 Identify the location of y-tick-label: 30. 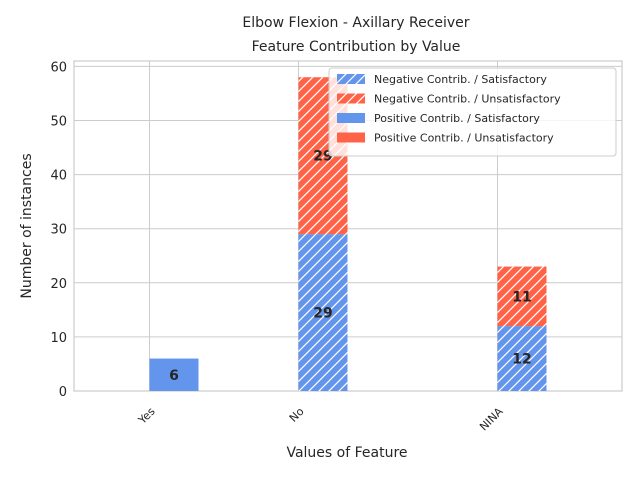
(58, 230).